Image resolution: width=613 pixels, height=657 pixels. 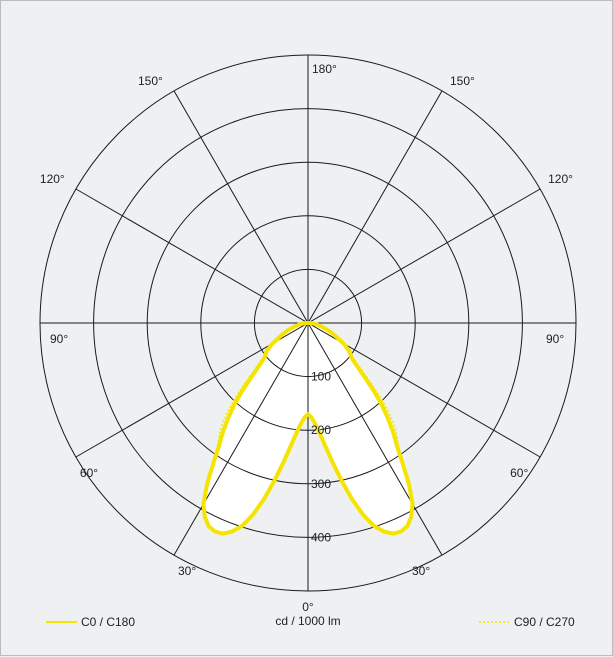 I want to click on curve-fill-layer, so click(x=308, y=428).